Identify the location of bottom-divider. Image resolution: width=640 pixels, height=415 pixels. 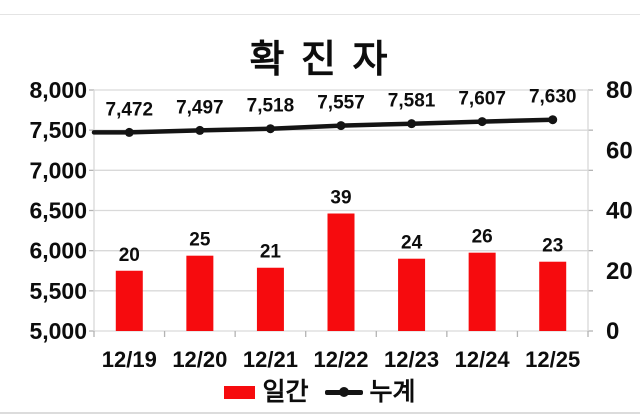
(320, 413).